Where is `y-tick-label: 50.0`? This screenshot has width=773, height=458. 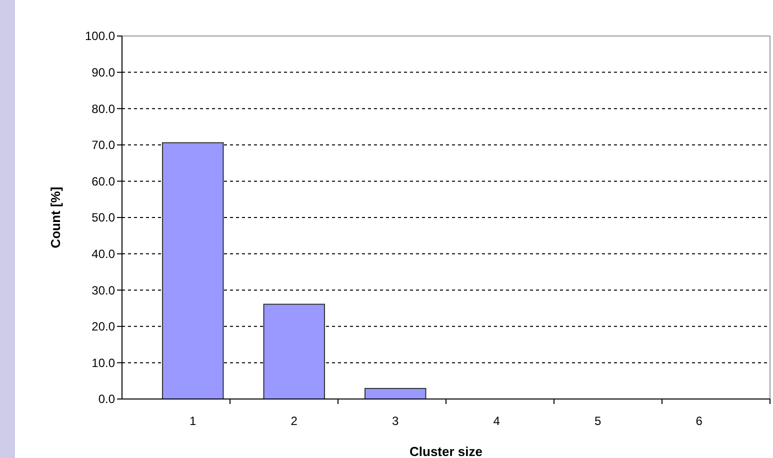
y-tick-label: 50.0 is located at coordinates (104, 217).